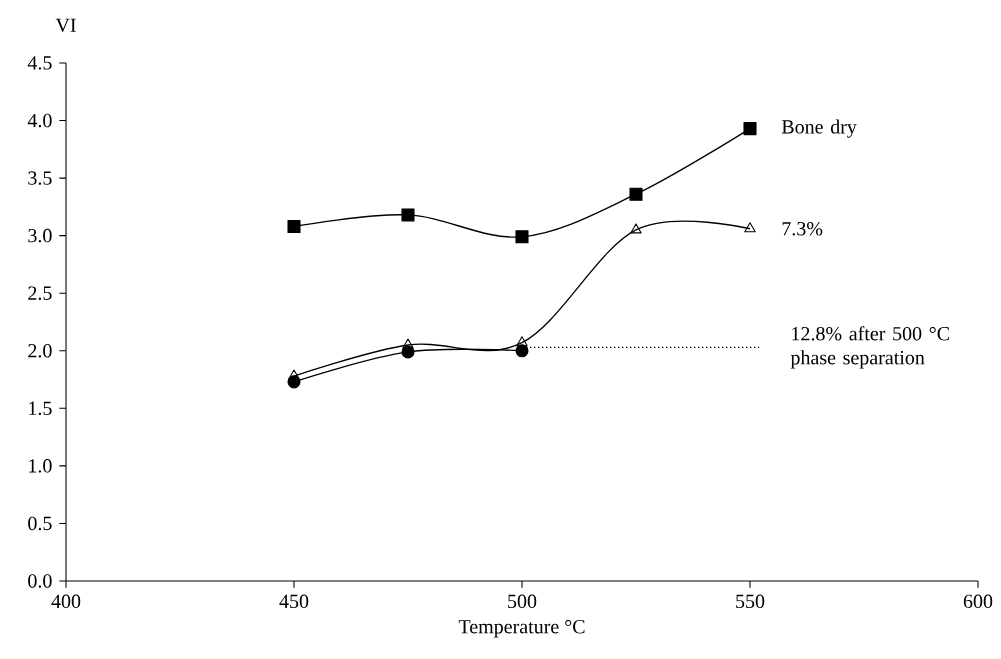  I want to click on y-tick-label: 2.0, so click(40, 350).